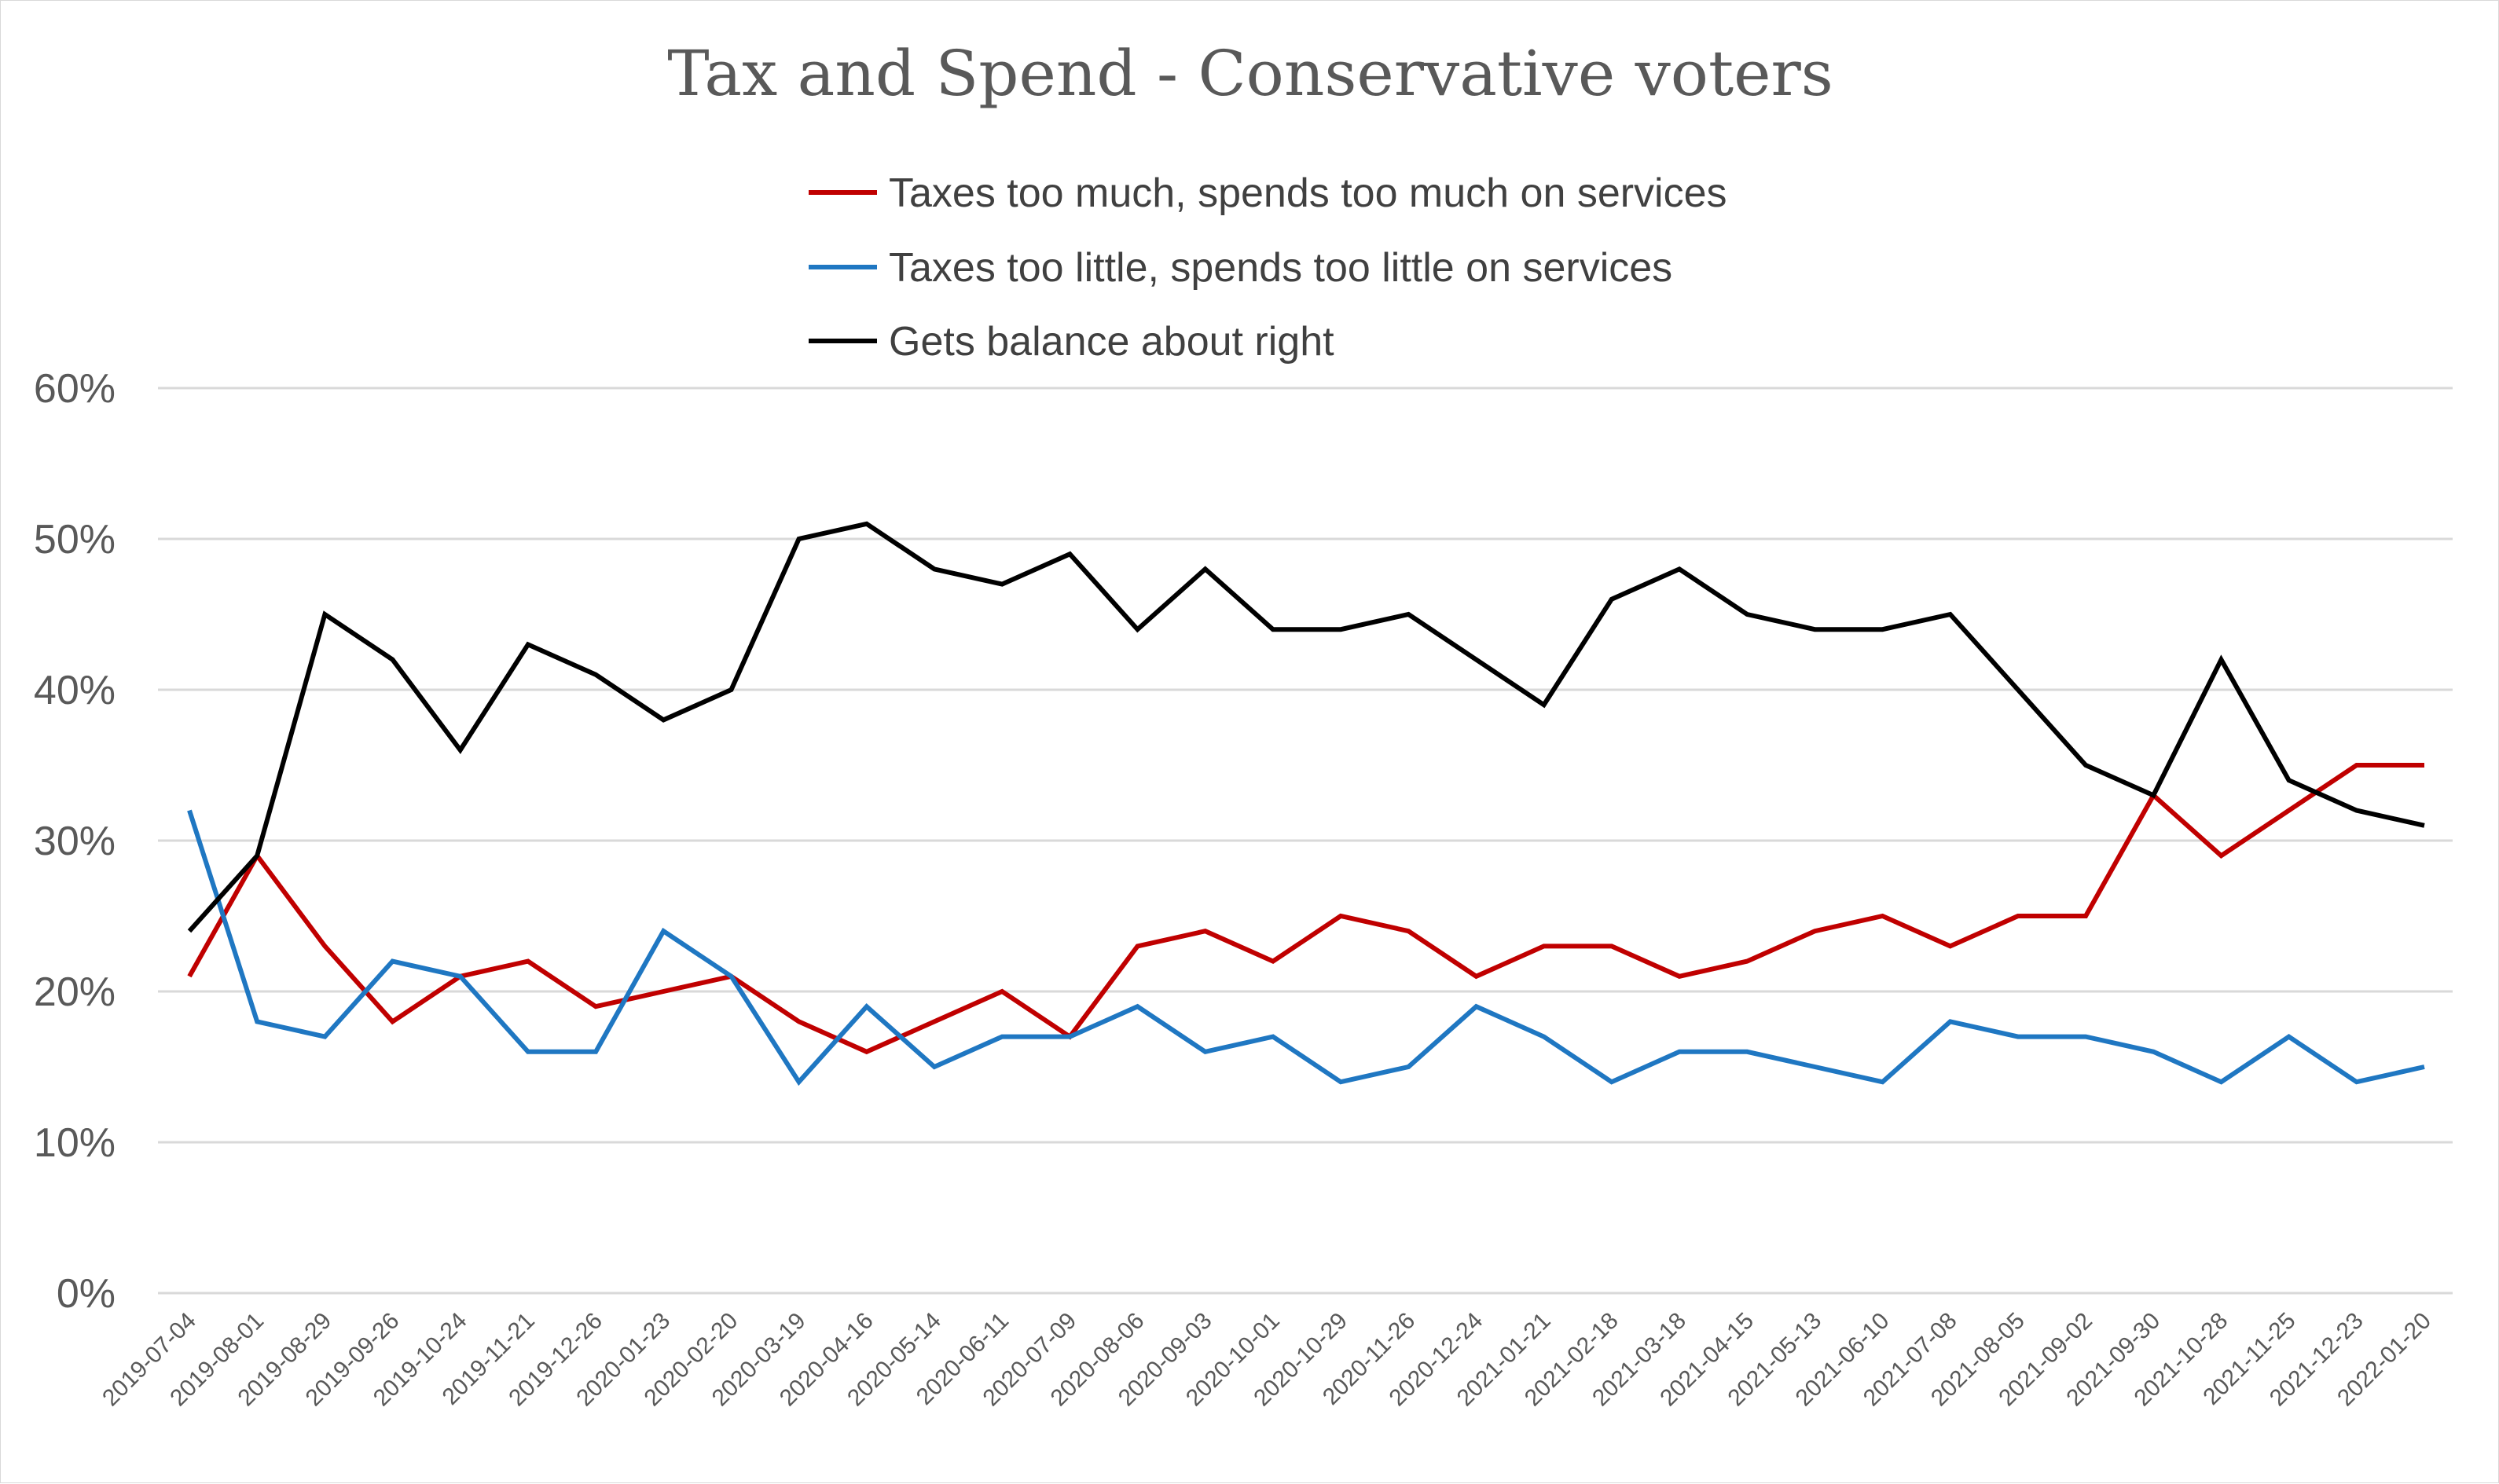  Describe the element at coordinates (75, 539) in the screenshot. I see `y-tick-label: 50%` at that location.